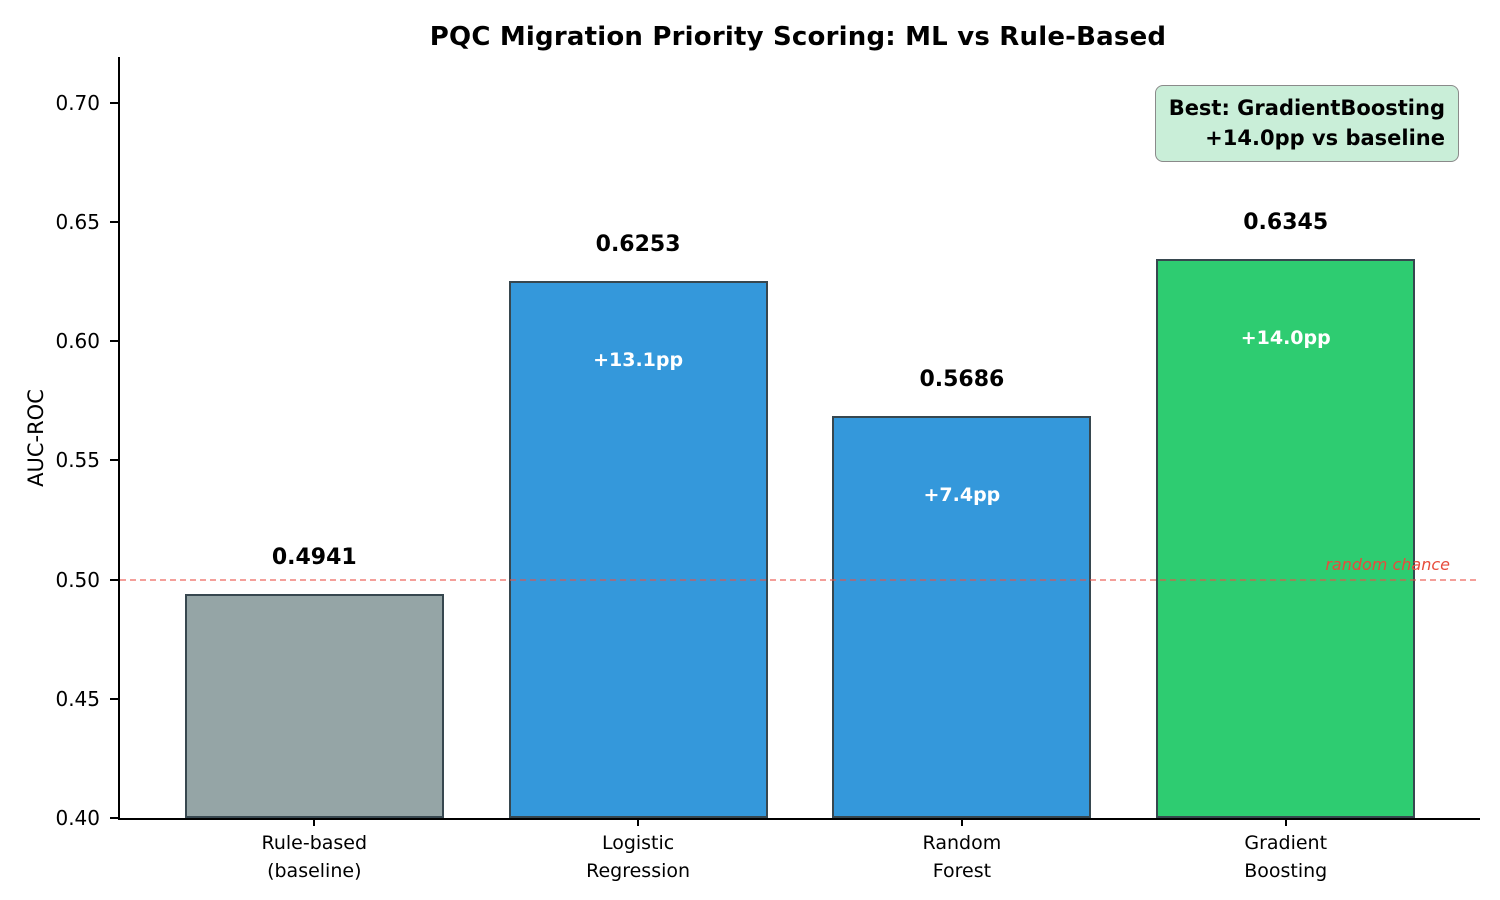  I want to click on bar-gradient-boosting, so click(1286, 538).